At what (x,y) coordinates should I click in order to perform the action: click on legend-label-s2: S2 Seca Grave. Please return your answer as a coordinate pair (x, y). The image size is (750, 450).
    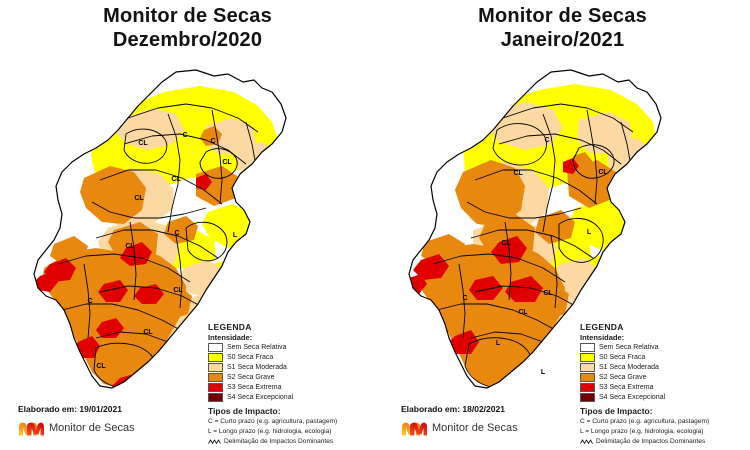
    Looking at the image, I should click on (251, 377).